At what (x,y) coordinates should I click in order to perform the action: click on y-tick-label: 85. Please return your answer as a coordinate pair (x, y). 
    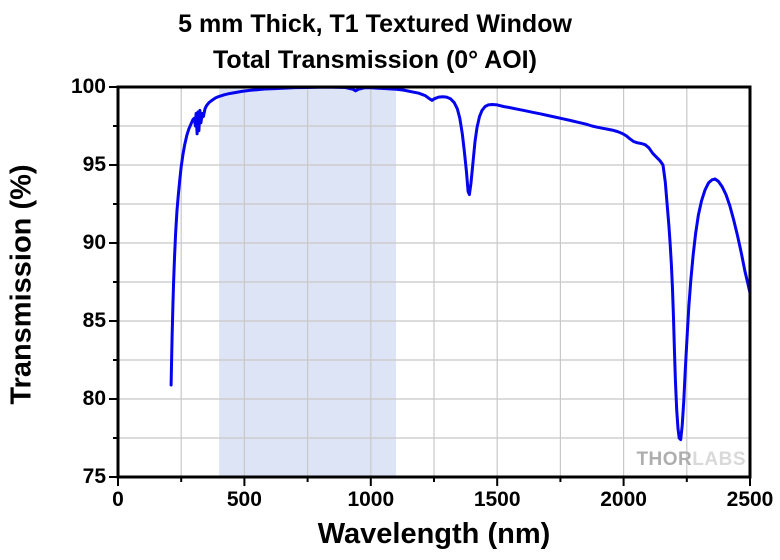
    Looking at the image, I should click on (94, 320).